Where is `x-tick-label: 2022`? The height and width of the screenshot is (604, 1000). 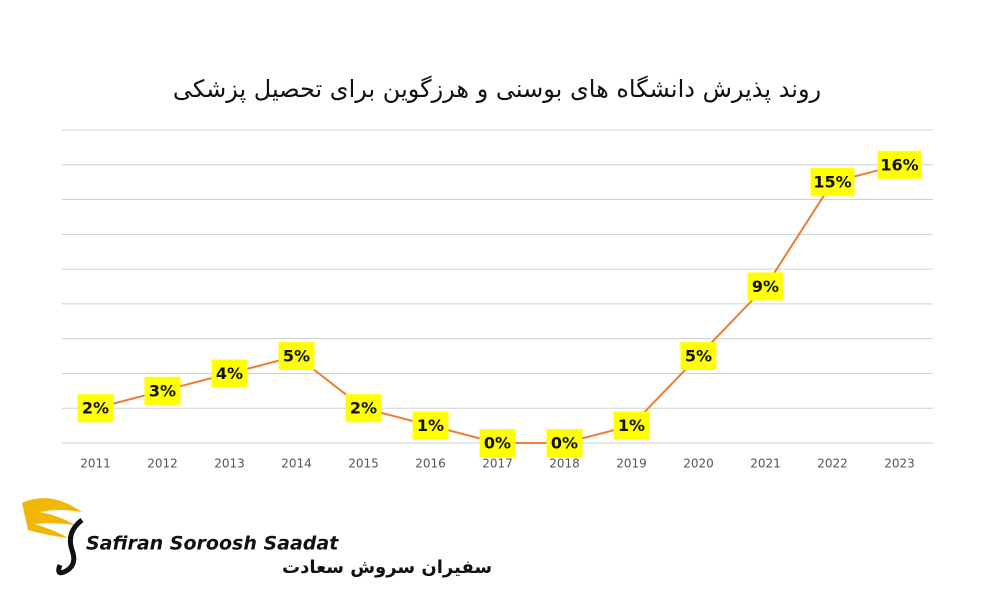 x-tick-label: 2022 is located at coordinates (832, 464).